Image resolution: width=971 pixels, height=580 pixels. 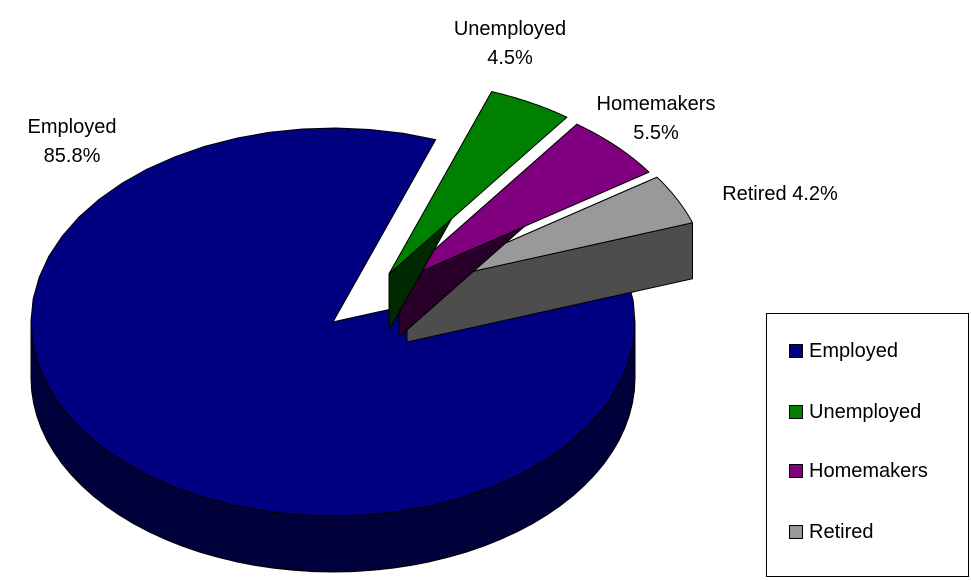 I want to click on legend: Employed Unemployed Homemakers Retired, so click(x=867, y=445).